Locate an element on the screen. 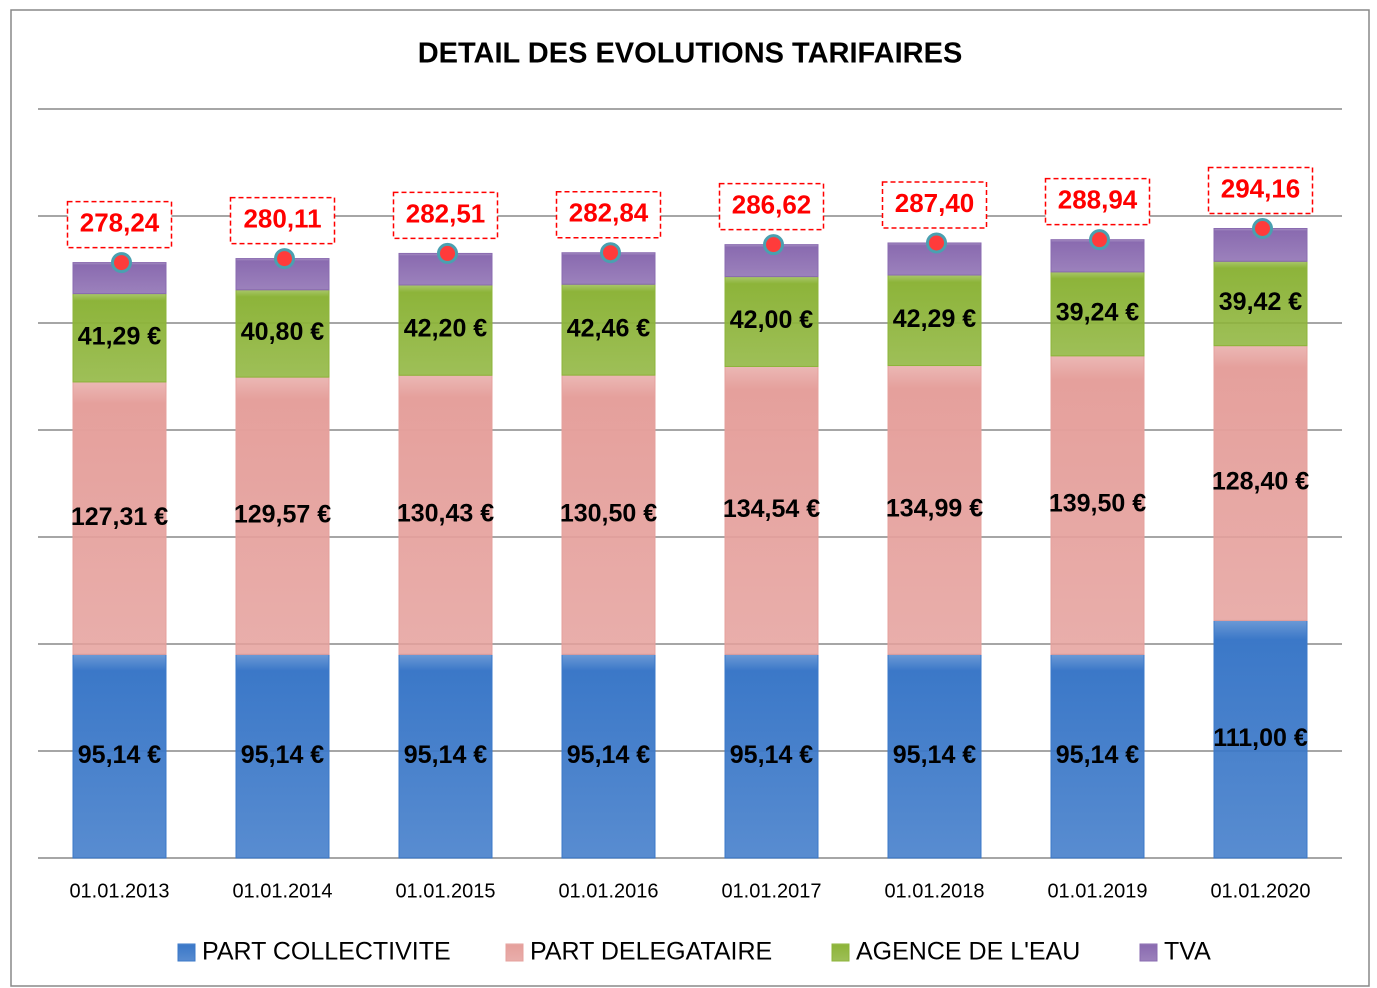  x-tick-label: 01.01.2013 is located at coordinates (119, 891).